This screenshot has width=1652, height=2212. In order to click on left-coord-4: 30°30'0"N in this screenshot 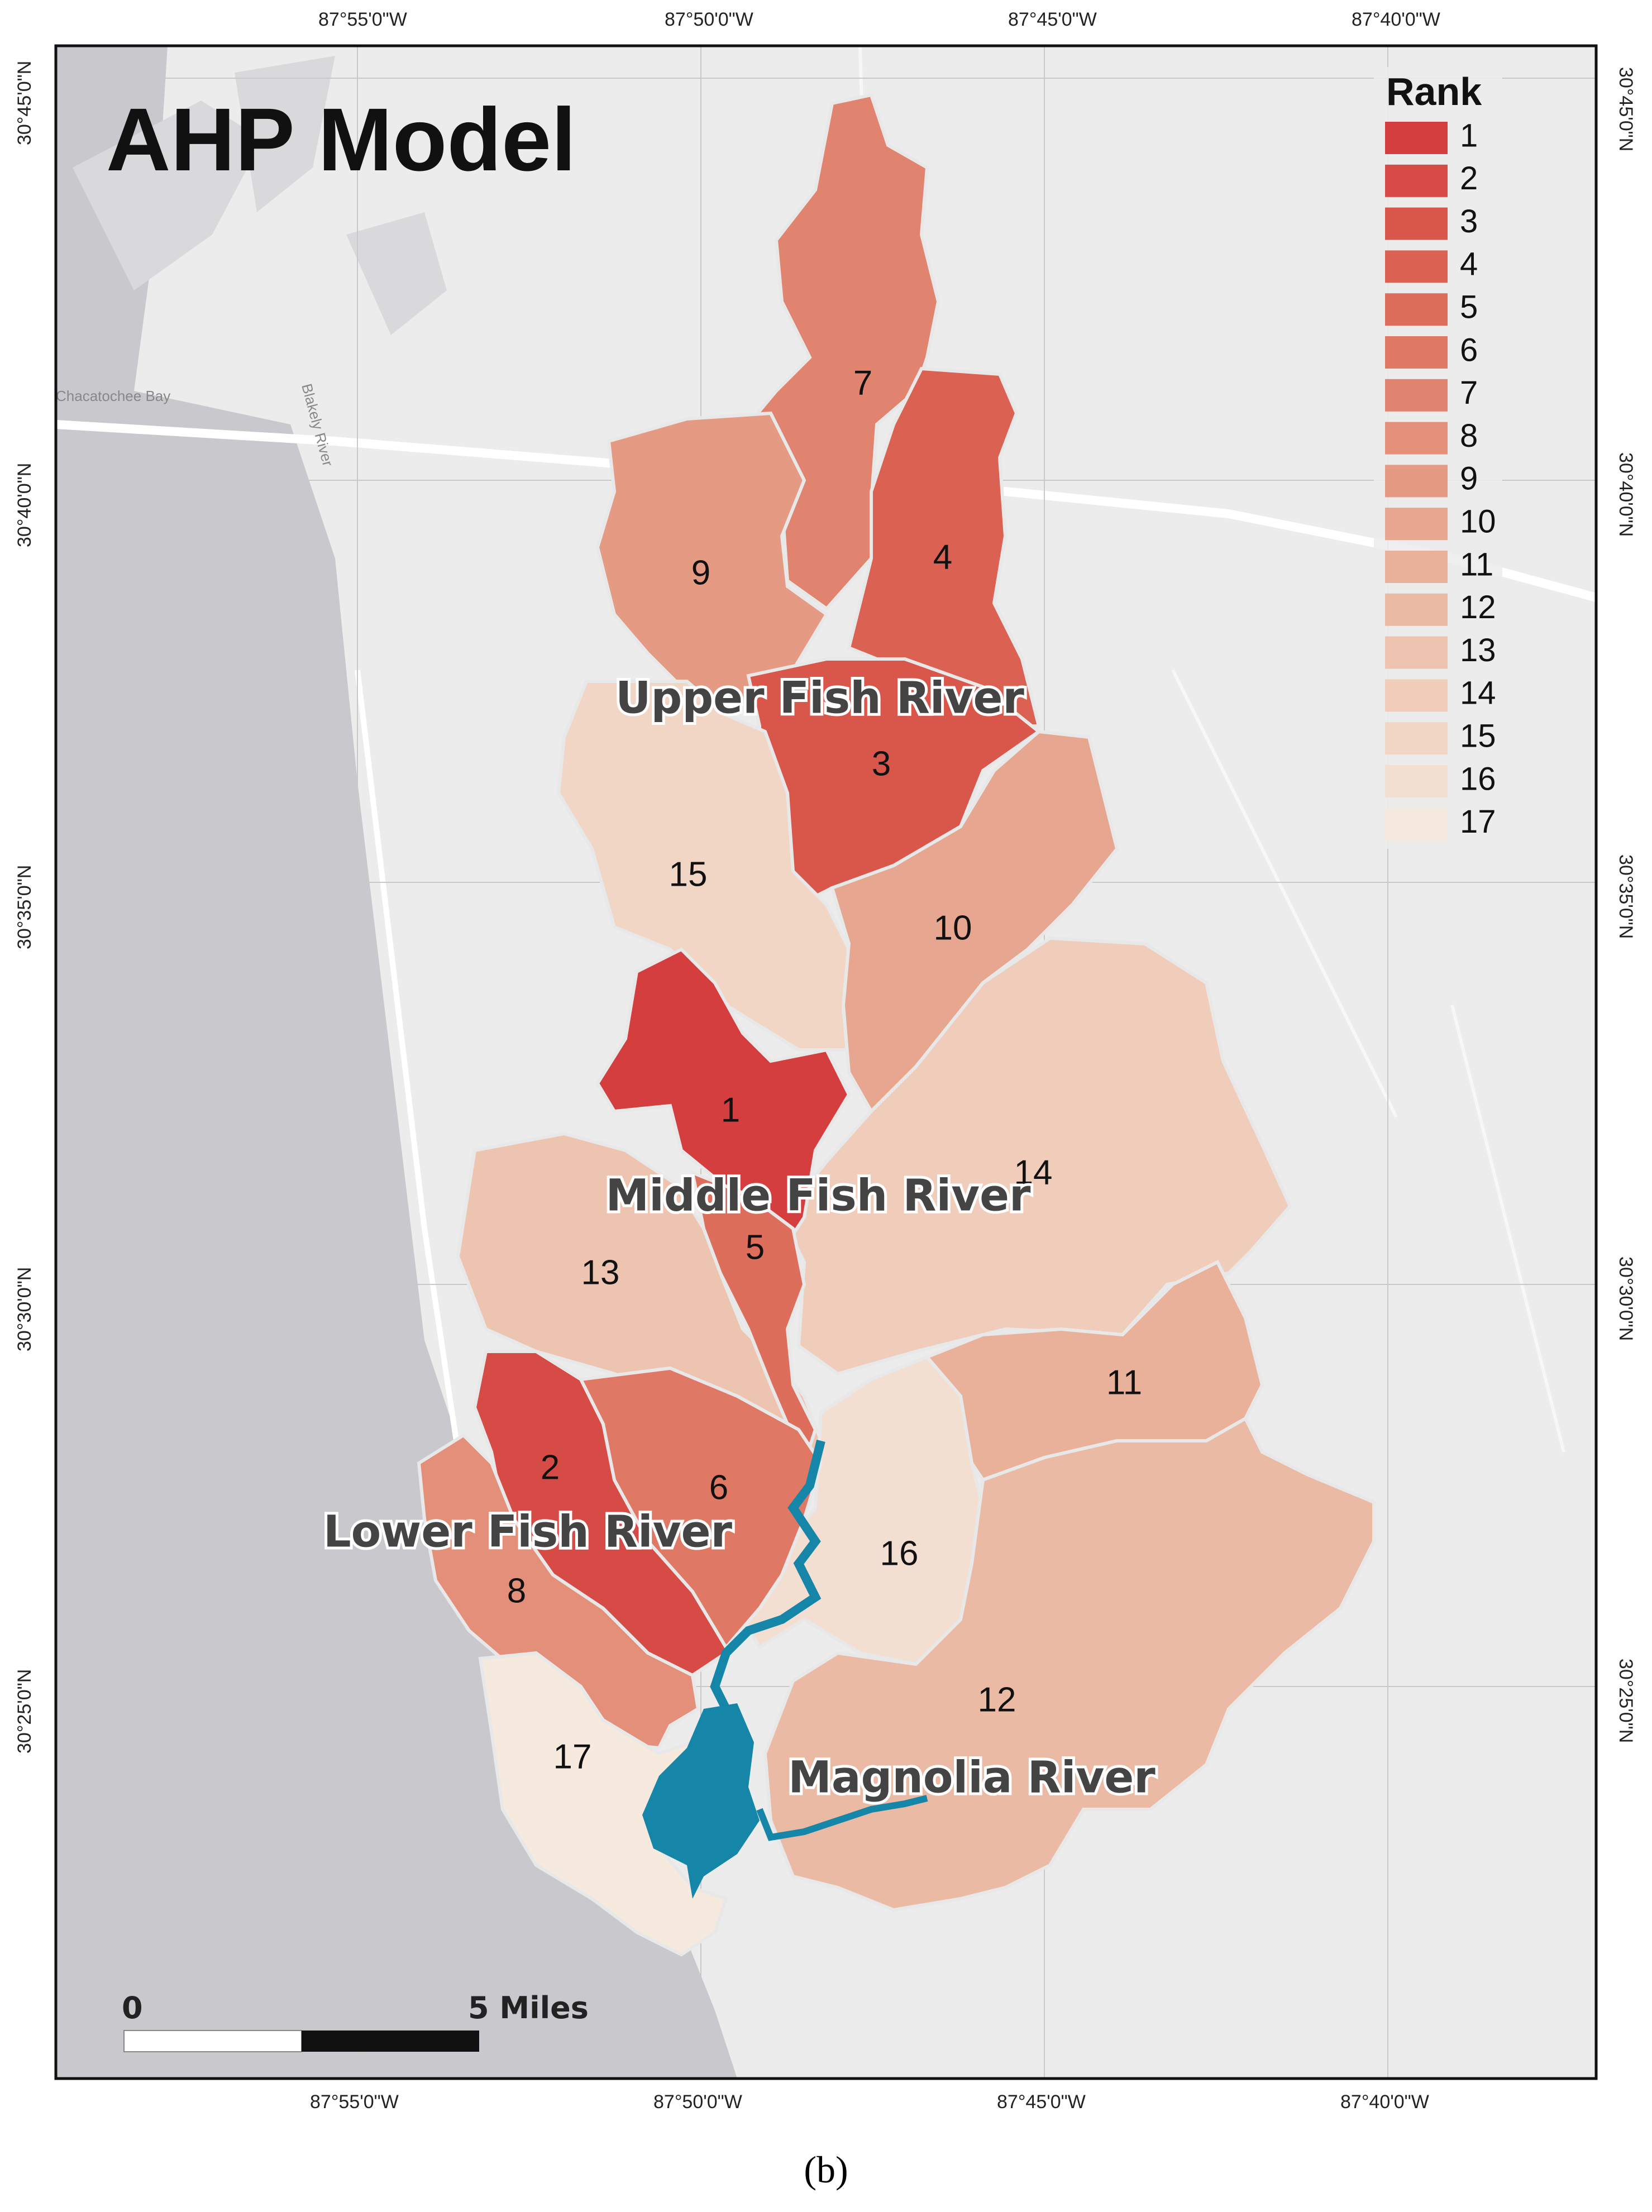, I will do `click(24, 1309)`.